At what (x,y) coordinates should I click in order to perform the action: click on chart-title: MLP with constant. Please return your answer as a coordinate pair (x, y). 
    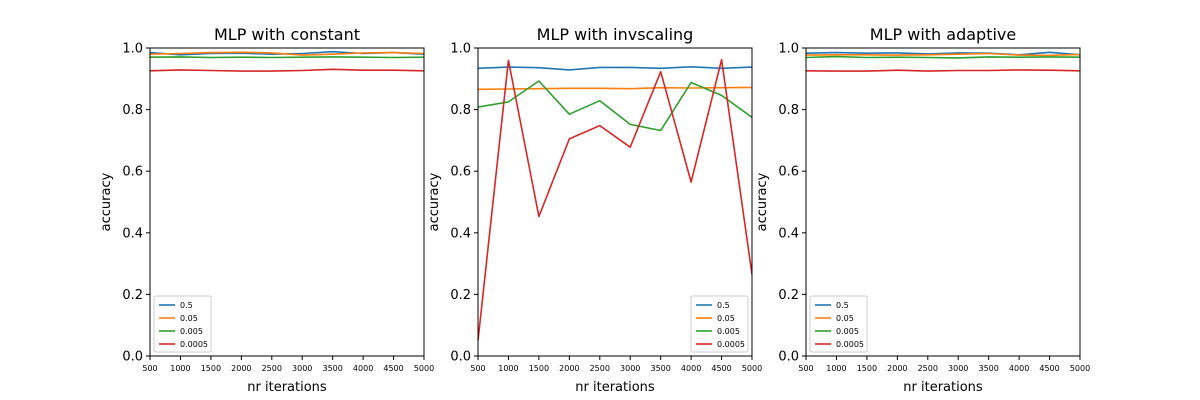
    Looking at the image, I should click on (287, 34).